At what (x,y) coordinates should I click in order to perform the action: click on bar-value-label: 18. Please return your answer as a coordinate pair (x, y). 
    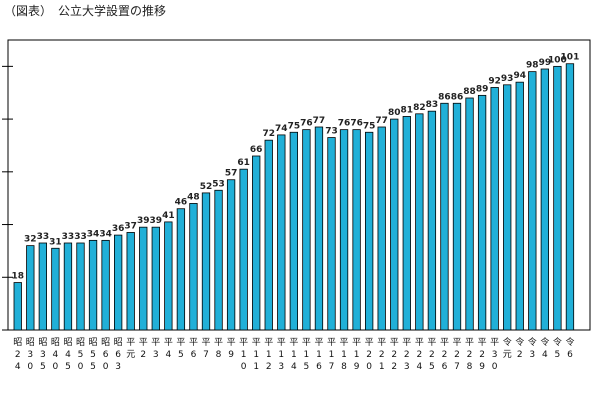
    Looking at the image, I should click on (17, 277).